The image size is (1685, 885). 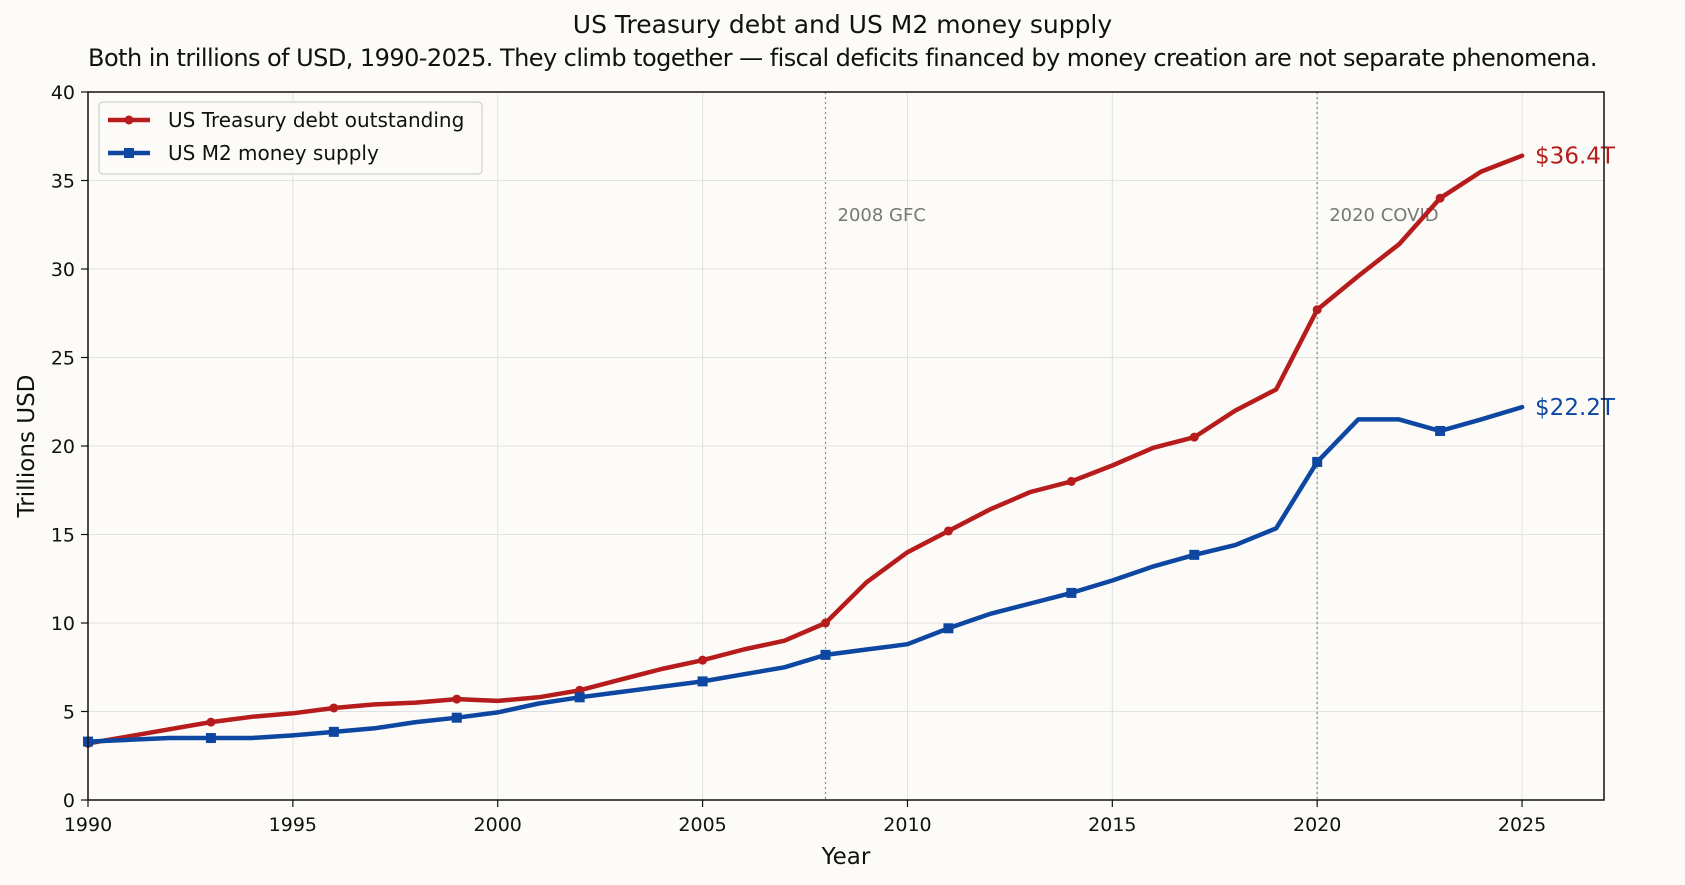 I want to click on y-tick-label: 5, so click(x=69, y=713).